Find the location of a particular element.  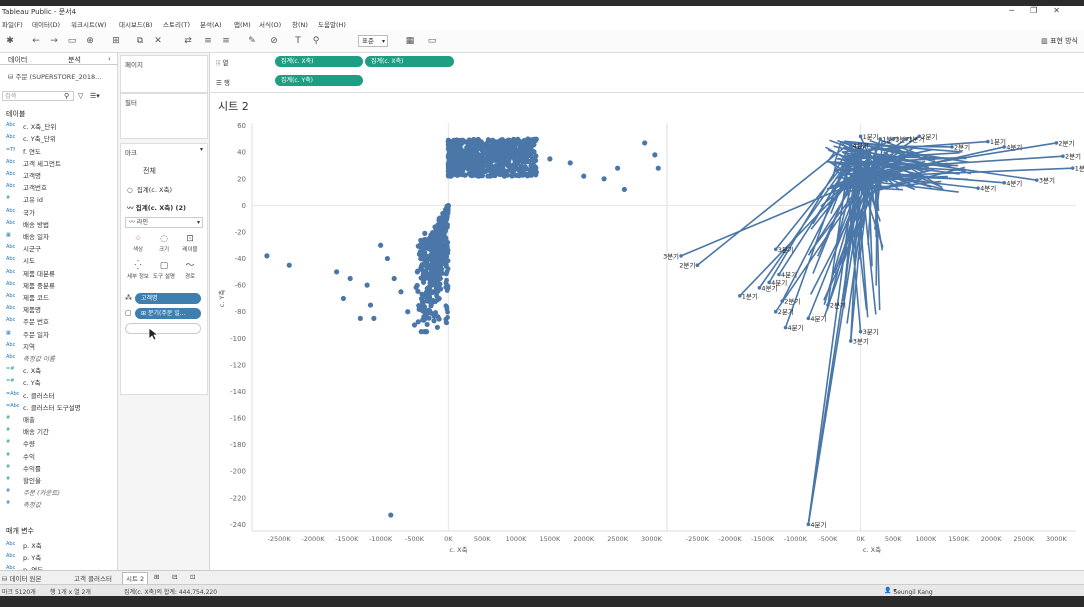

field-item: Abc c. X축_단위 is located at coordinates (59, 126).